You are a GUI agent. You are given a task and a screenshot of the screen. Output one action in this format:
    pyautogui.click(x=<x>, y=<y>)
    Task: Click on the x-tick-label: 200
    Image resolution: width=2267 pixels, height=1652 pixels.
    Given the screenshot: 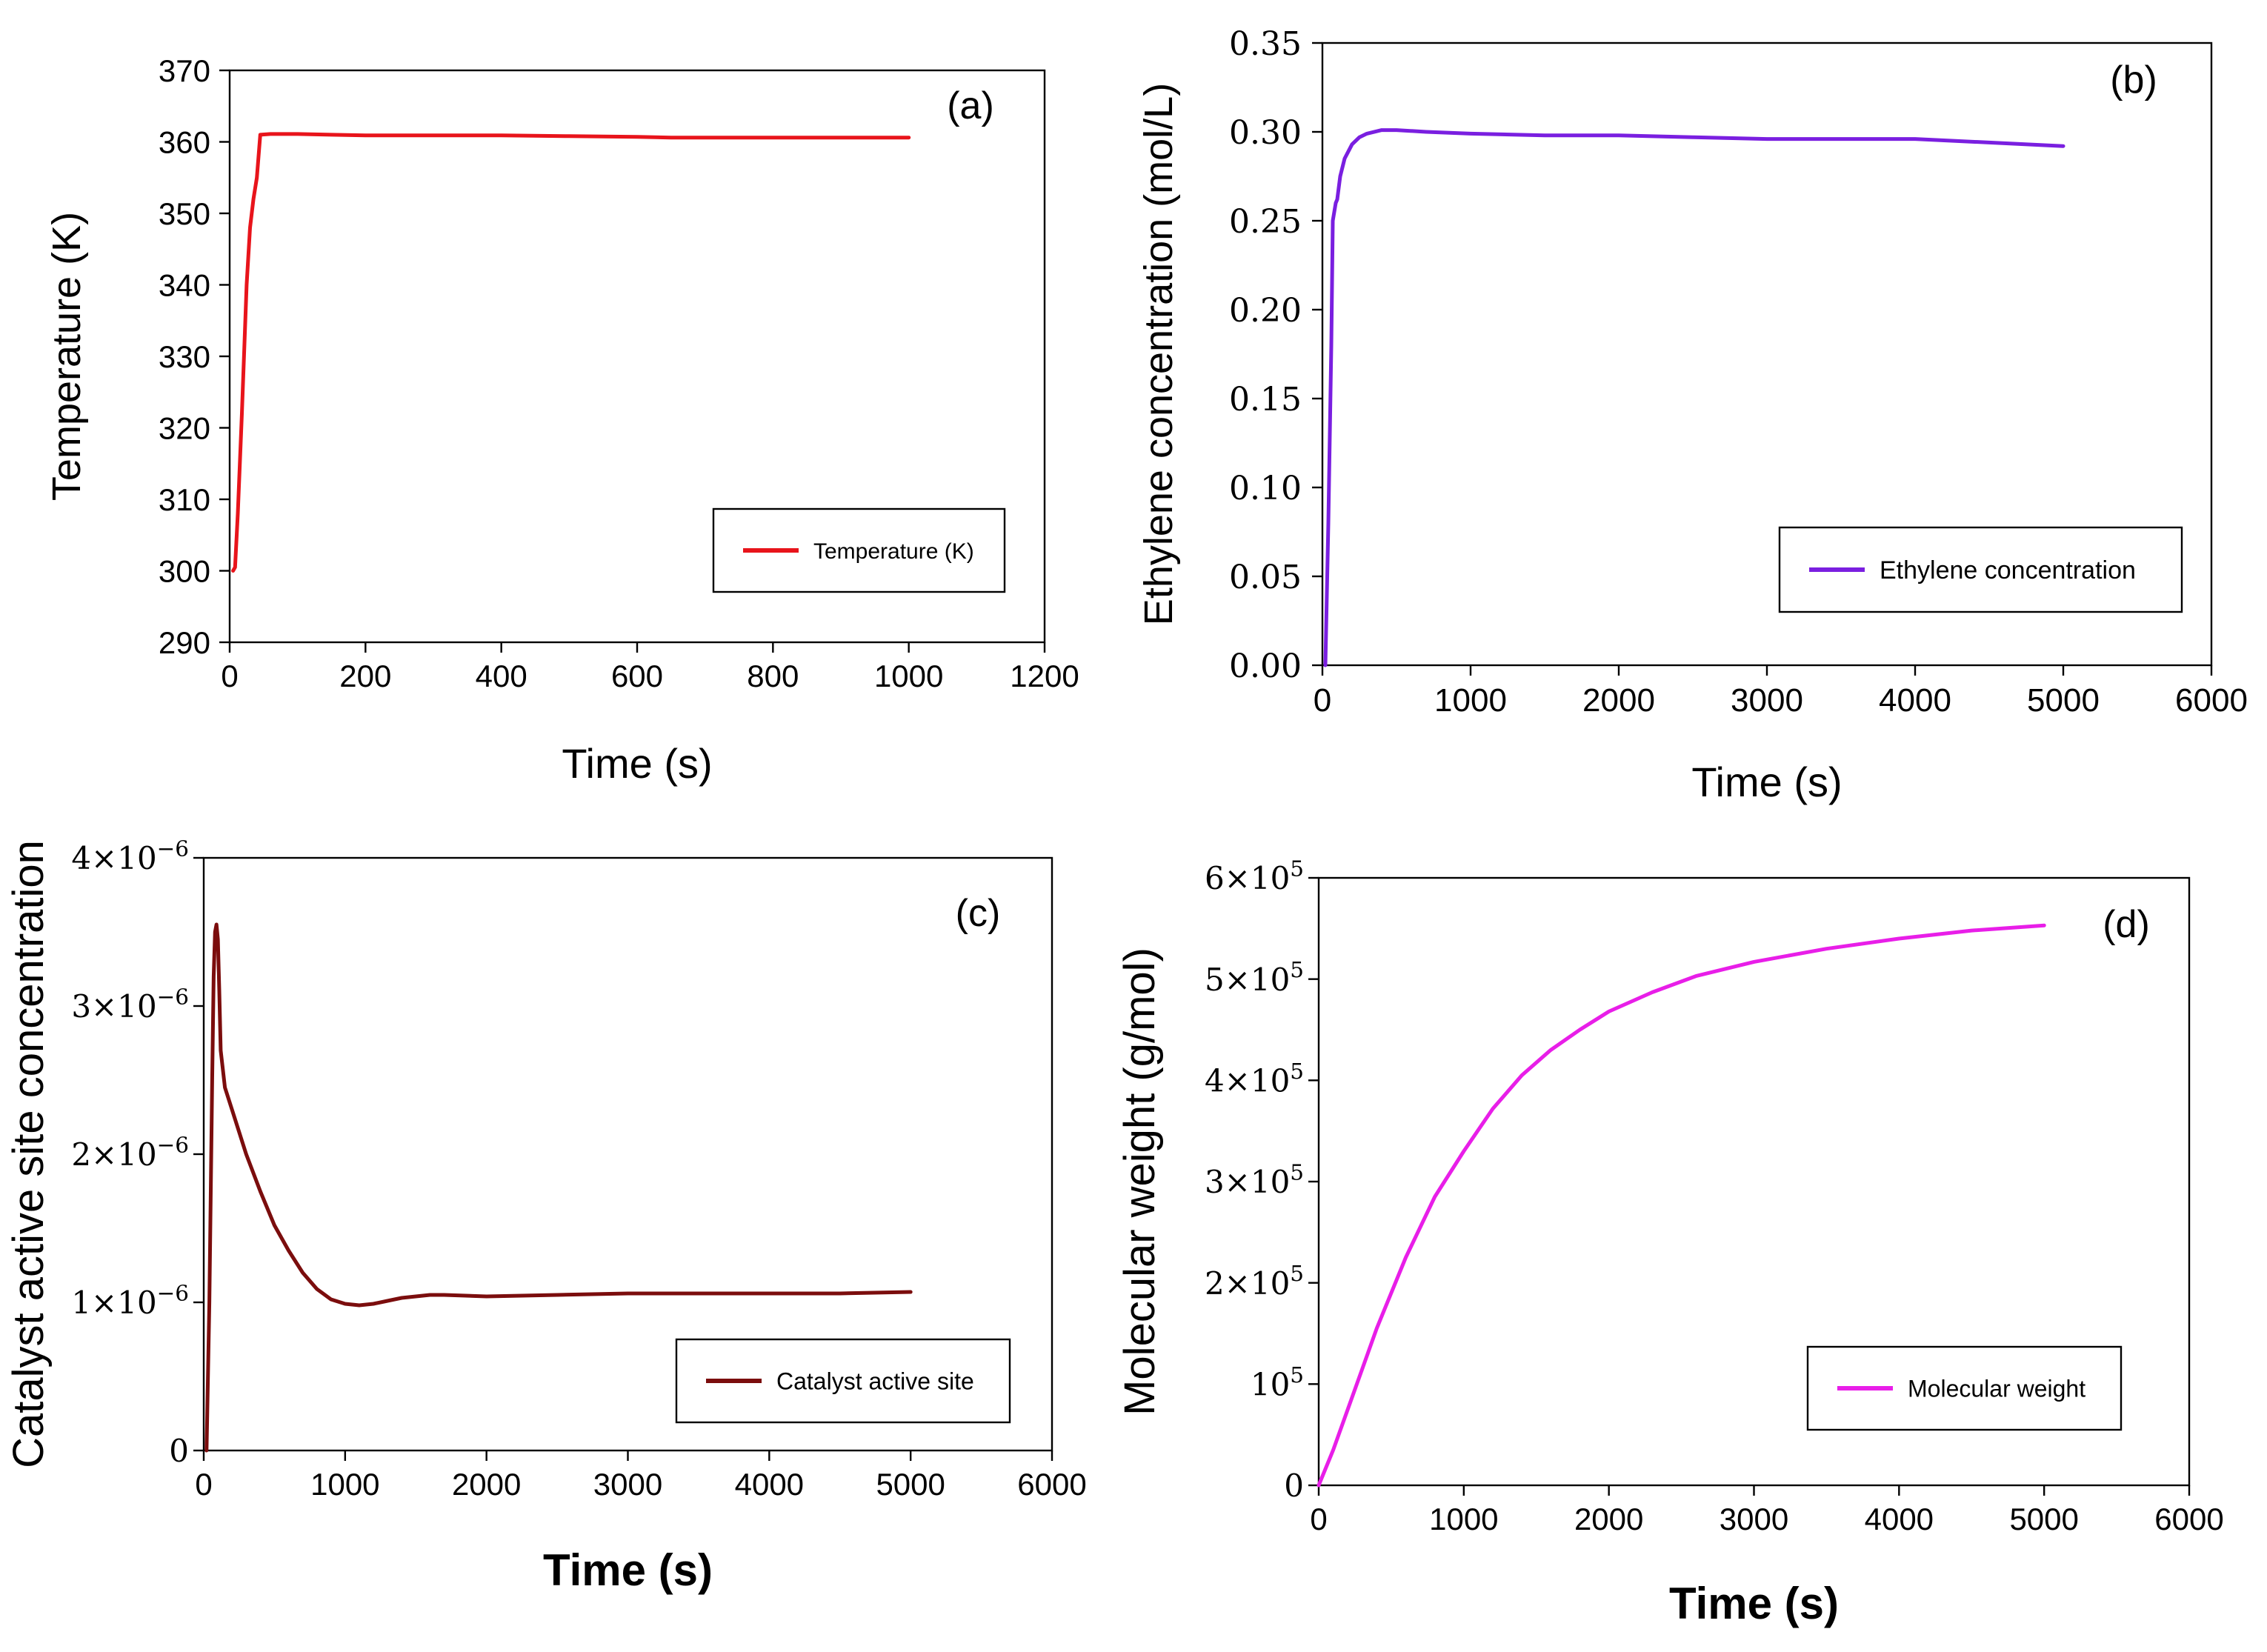 What is the action you would take?
    pyautogui.click(x=365, y=676)
    